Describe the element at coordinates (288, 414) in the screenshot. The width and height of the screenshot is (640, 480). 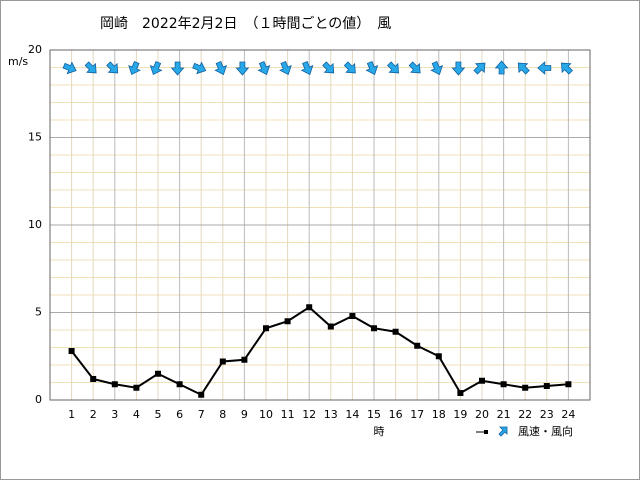
I see `x-tick-label: 11` at that location.